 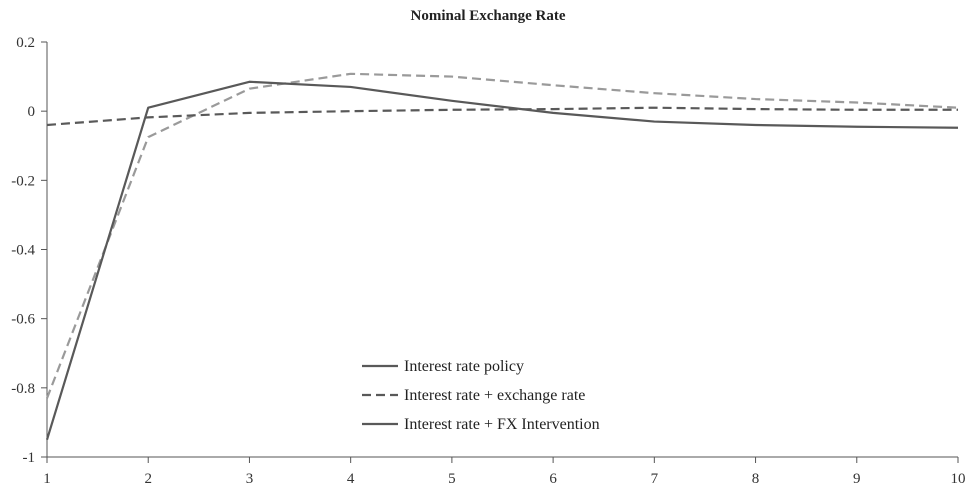 What do you see at coordinates (494, 395) in the screenshot?
I see `legend-label: Interest rate + exchange rate` at bounding box center [494, 395].